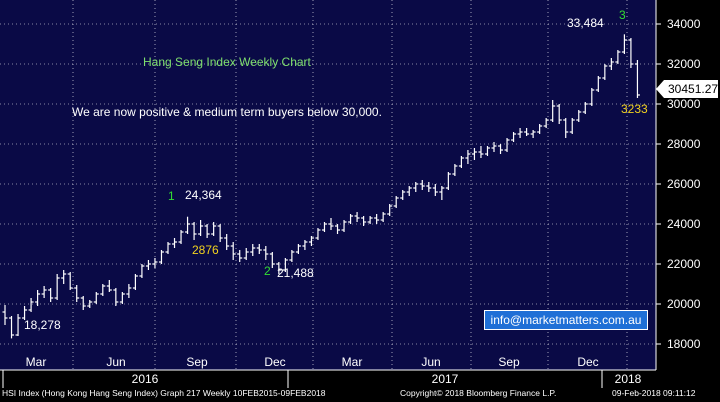 The width and height of the screenshot is (720, 402). I want to click on y-tick-label: 20000, so click(684, 304).